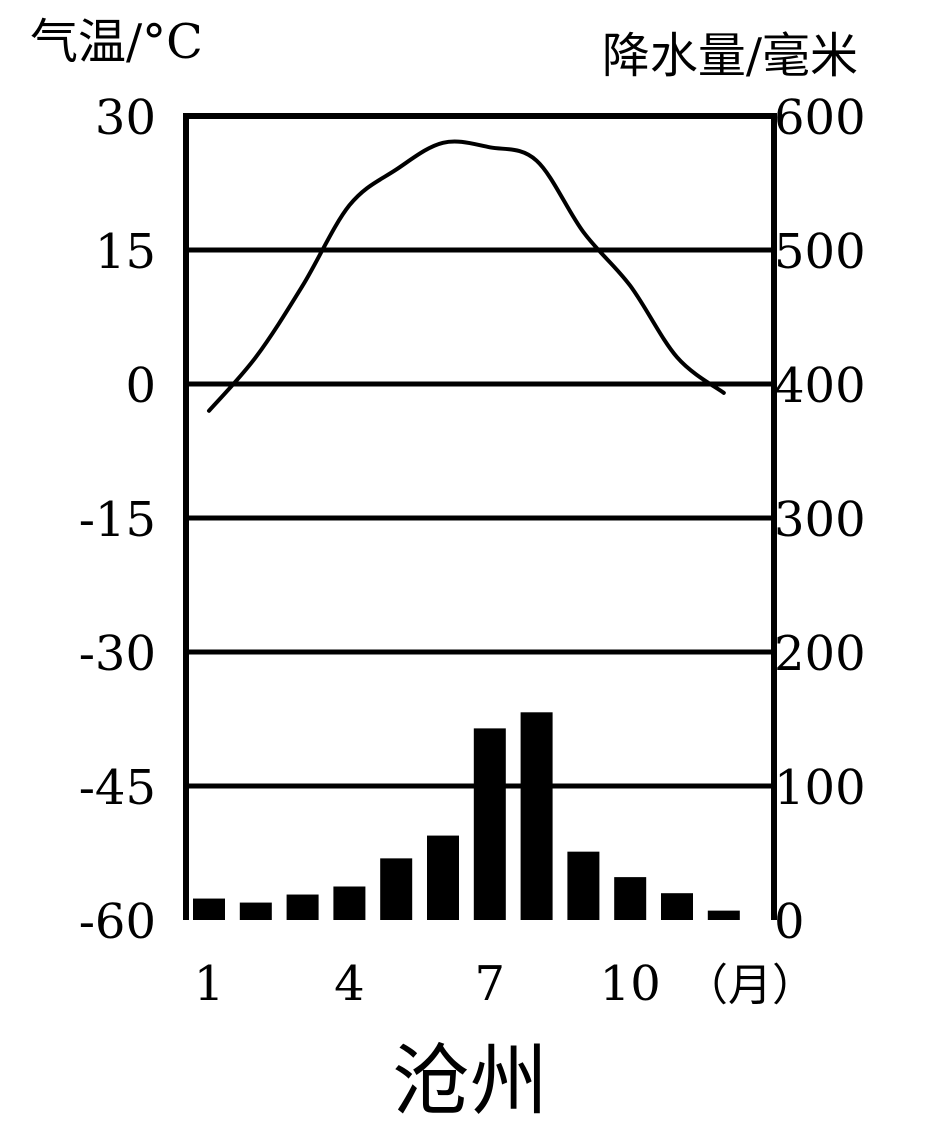 The image size is (948, 1142). What do you see at coordinates (117, 922) in the screenshot?
I see `left-tick-label: -60` at bounding box center [117, 922].